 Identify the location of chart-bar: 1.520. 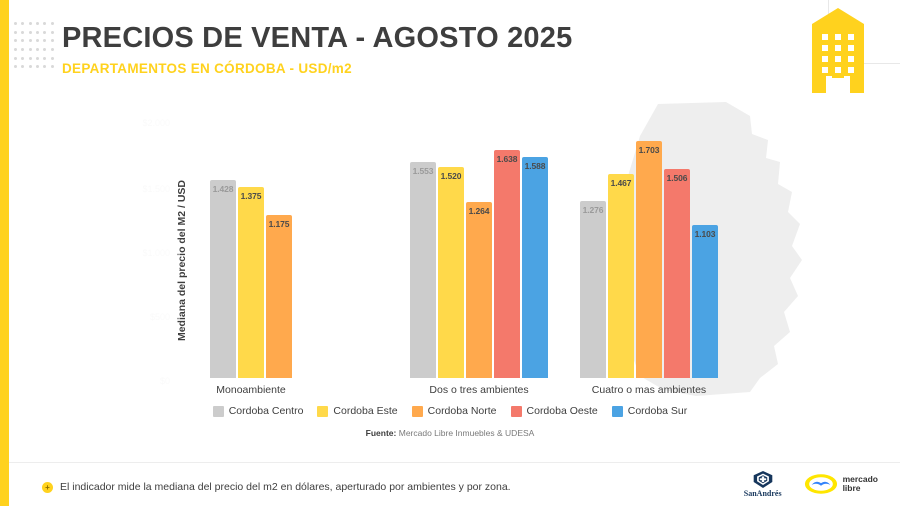
(451, 272).